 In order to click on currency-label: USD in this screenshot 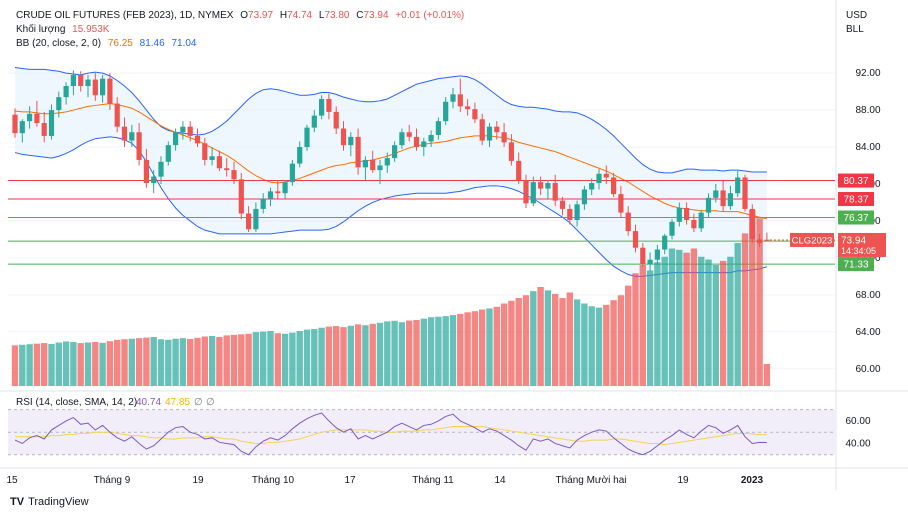, I will do `click(857, 15)`.